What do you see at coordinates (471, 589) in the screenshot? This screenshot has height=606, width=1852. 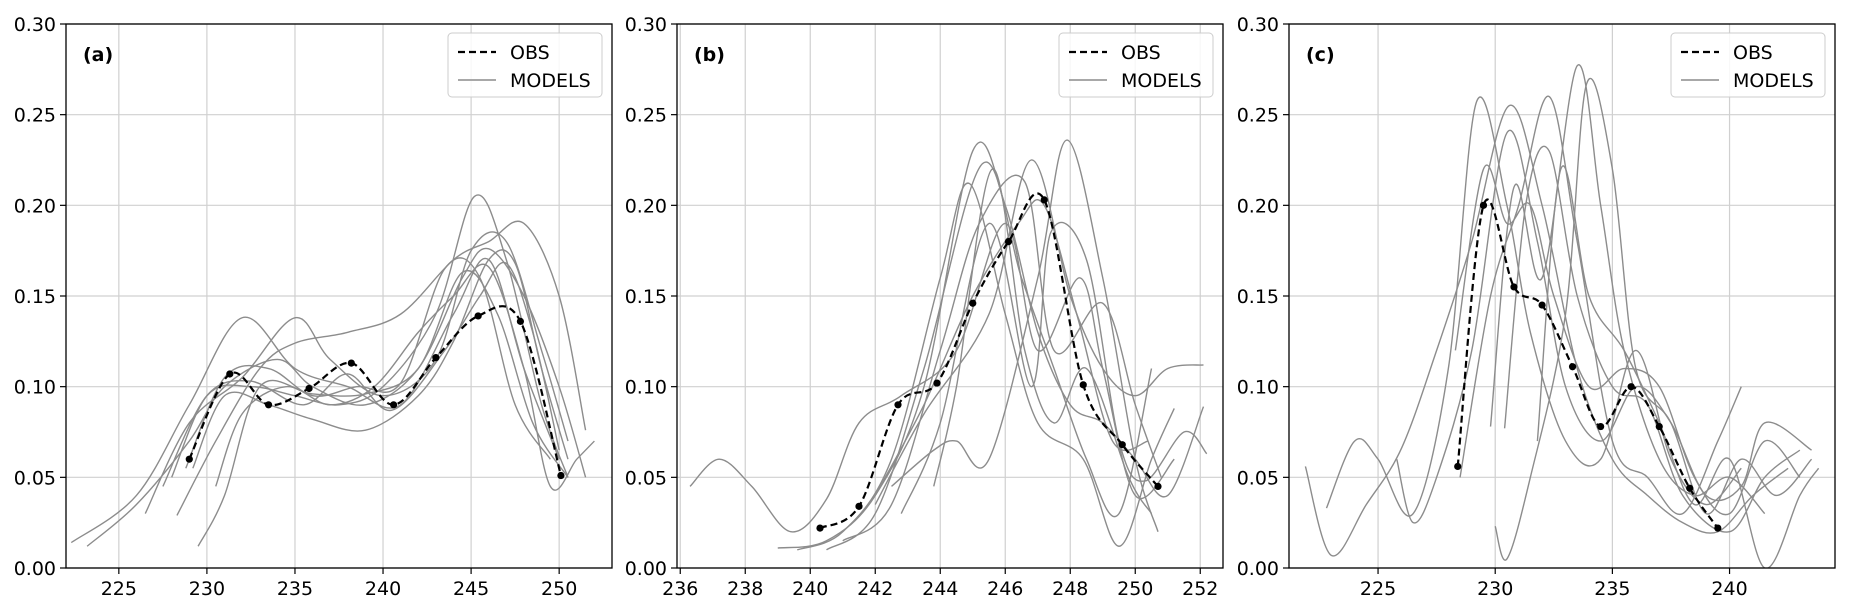 I see `x-tick-label: 245` at bounding box center [471, 589].